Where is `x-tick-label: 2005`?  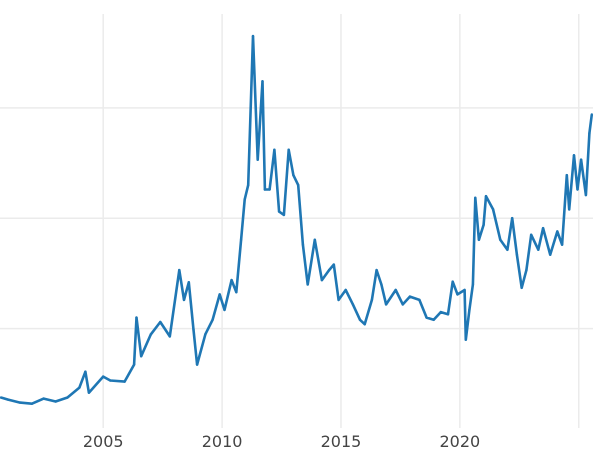 x-tick-label: 2005 is located at coordinates (103, 441).